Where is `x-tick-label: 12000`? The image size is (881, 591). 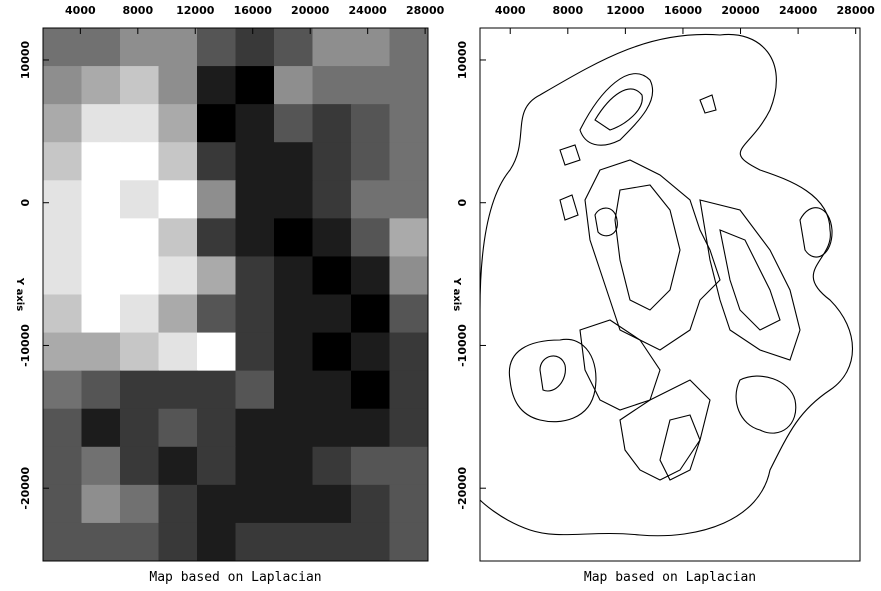
x-tick-label: 12000 is located at coordinates (195, 10).